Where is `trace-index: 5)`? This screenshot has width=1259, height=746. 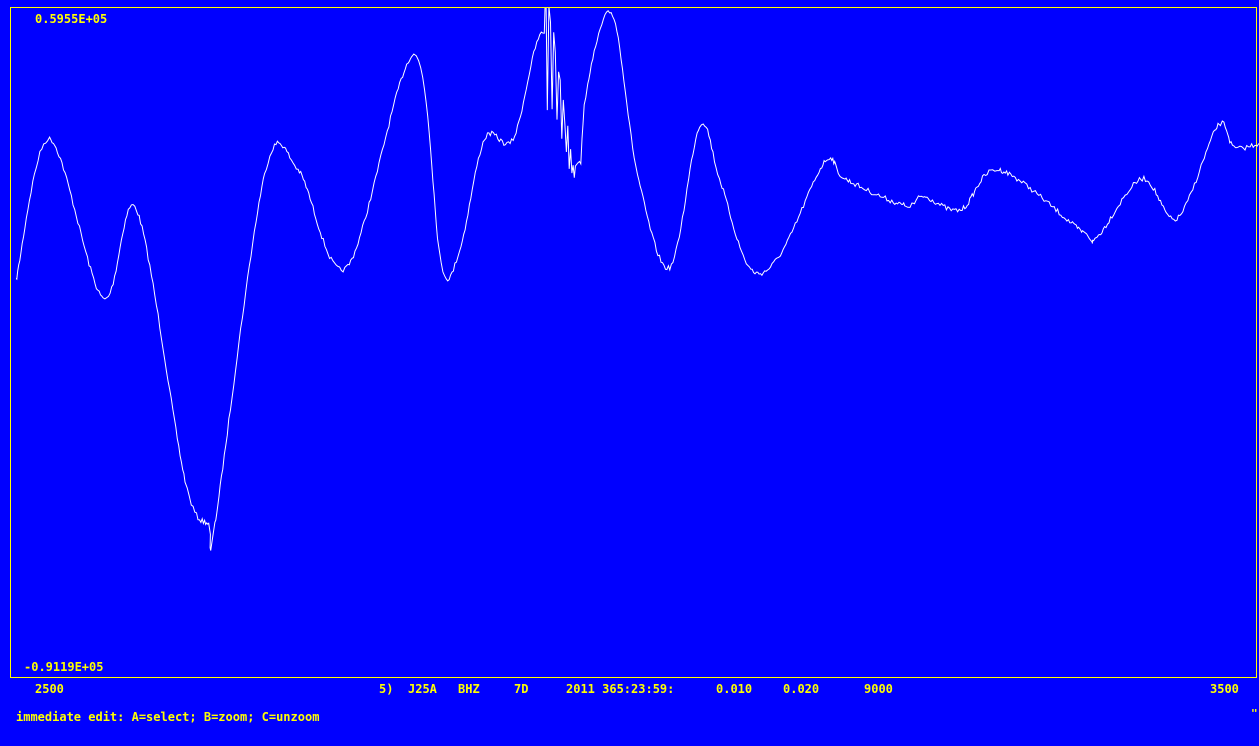 trace-index: 5) is located at coordinates (386, 689).